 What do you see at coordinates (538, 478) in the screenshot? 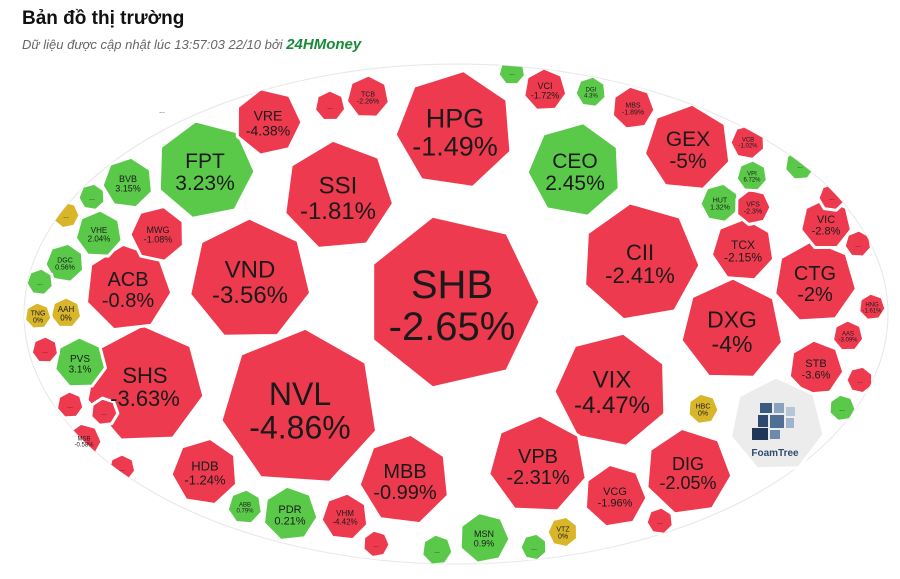
I see `cell-change: -2.31%` at bounding box center [538, 478].